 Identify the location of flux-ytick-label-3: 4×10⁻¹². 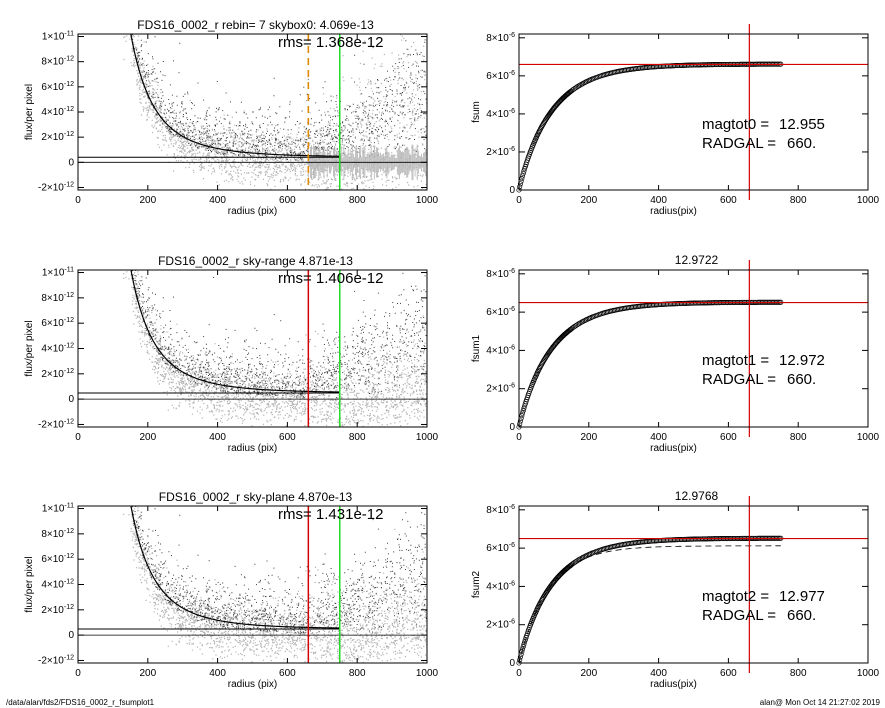
(57, 585).